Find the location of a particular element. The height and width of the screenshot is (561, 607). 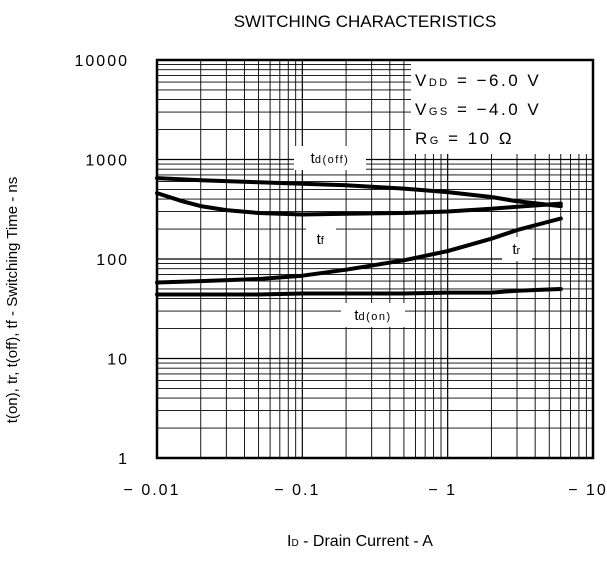

series-line-tr is located at coordinates (359, 250).